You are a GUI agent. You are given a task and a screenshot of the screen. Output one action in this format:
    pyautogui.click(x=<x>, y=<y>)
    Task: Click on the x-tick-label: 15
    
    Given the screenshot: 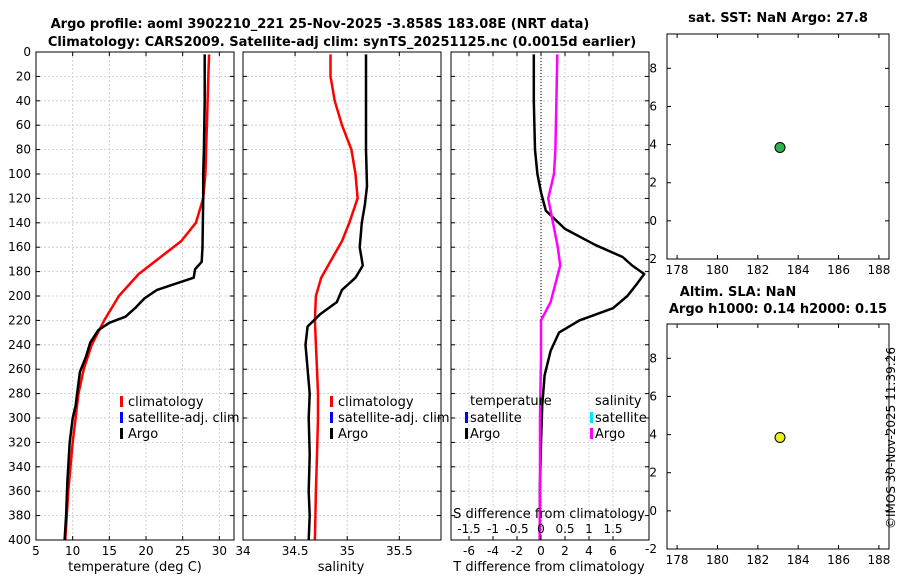 What is the action you would take?
    pyautogui.click(x=109, y=551)
    